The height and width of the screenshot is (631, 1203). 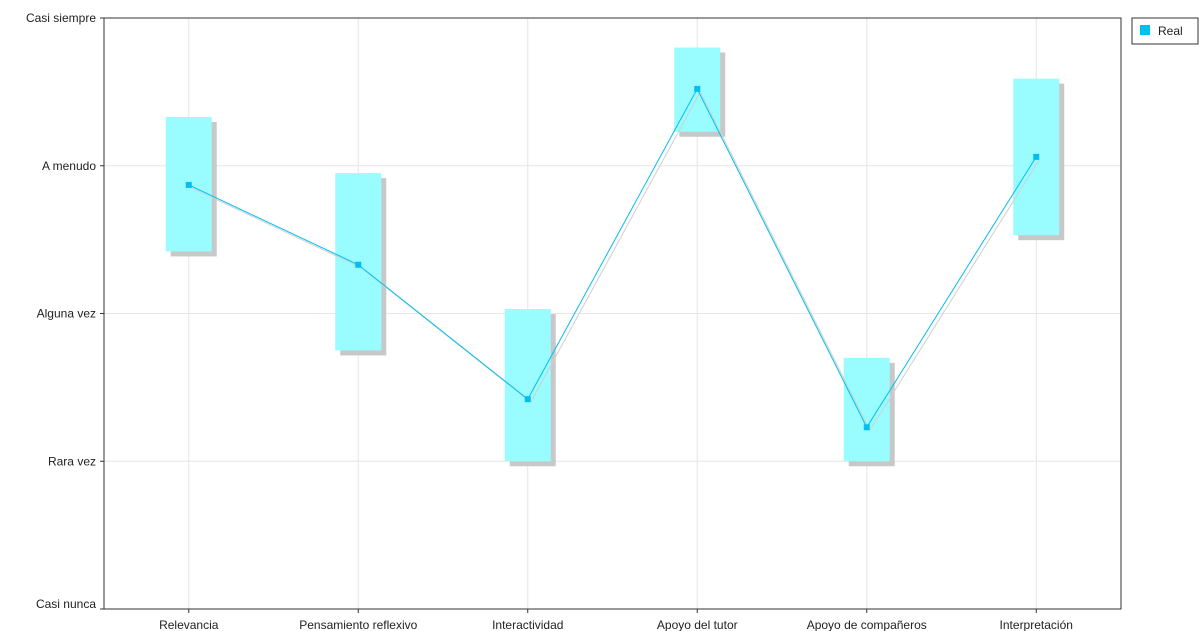 What do you see at coordinates (66, 314) in the screenshot?
I see `y-tick-label: Alguna vez` at bounding box center [66, 314].